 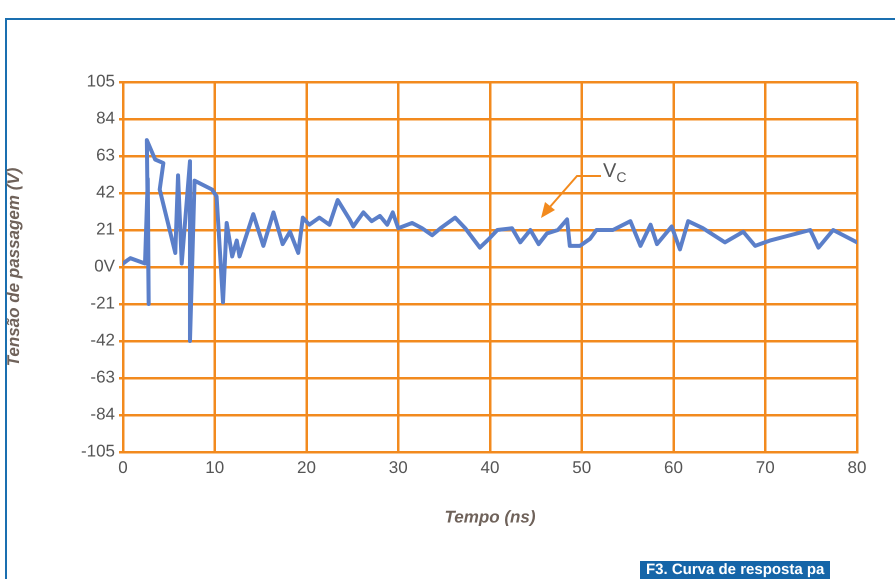 I want to click on y-tick-label: -63, so click(x=102, y=377).